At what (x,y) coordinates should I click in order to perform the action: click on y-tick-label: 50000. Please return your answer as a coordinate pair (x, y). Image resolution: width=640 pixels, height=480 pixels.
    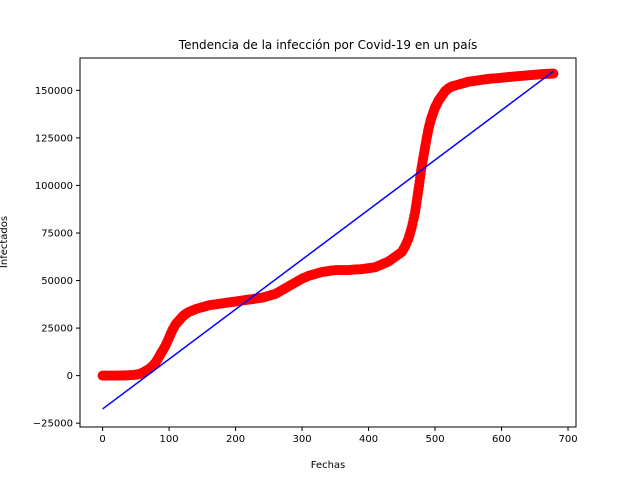
    Looking at the image, I should click on (57, 281).